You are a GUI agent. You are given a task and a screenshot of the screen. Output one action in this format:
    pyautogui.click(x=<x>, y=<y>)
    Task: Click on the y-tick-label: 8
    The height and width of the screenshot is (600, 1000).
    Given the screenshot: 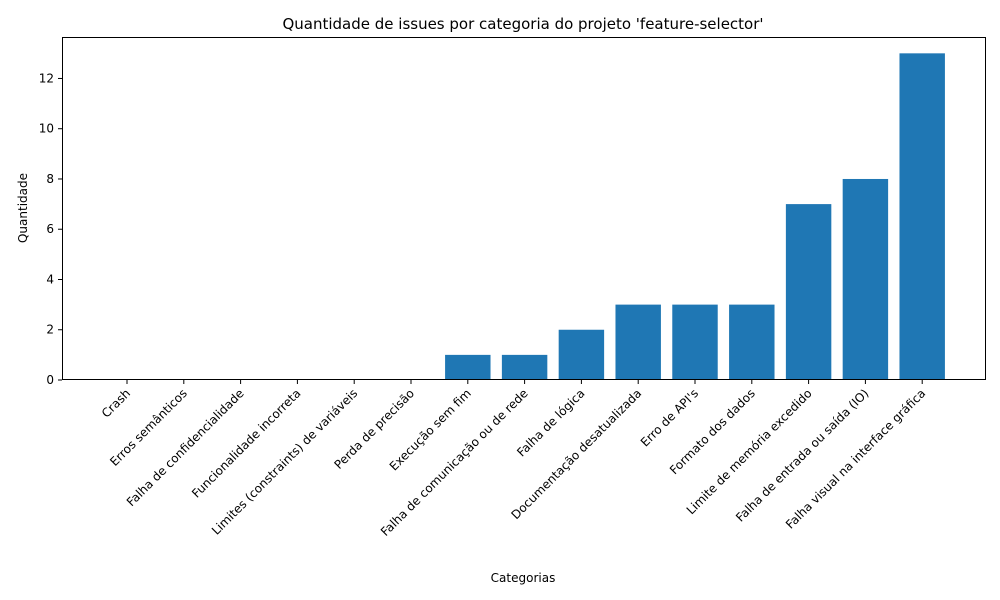 What is the action you would take?
    pyautogui.click(x=50, y=179)
    